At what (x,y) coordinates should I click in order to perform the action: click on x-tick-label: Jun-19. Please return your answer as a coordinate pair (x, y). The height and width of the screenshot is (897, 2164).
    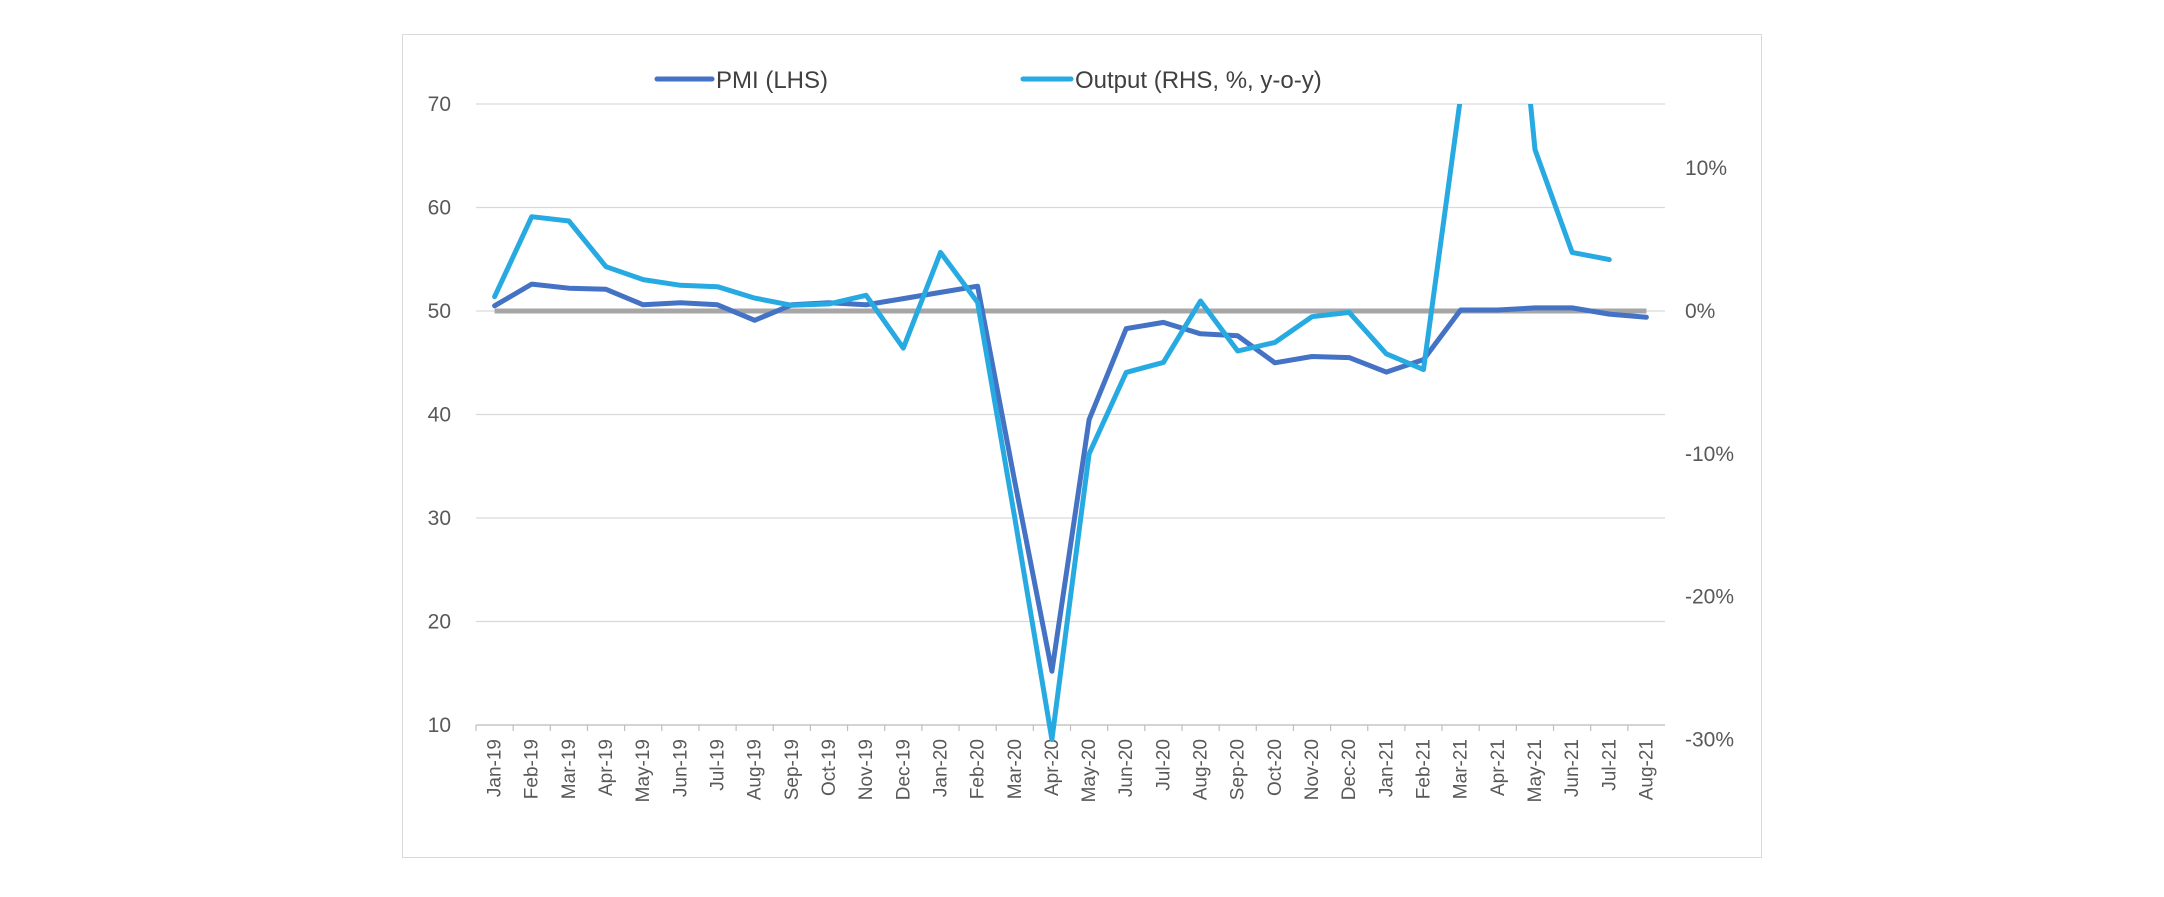
    Looking at the image, I should click on (680, 768).